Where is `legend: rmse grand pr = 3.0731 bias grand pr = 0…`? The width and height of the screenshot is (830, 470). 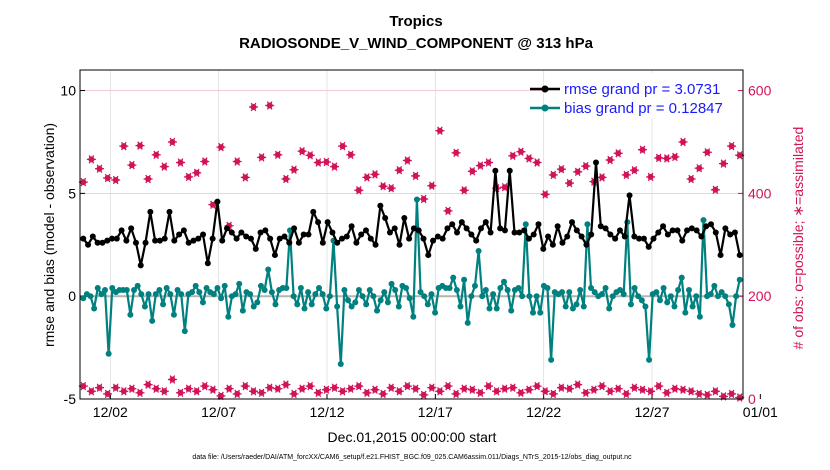
legend: rmse grand pr = 3.0731 bias grand pr = 0… is located at coordinates (634, 95).